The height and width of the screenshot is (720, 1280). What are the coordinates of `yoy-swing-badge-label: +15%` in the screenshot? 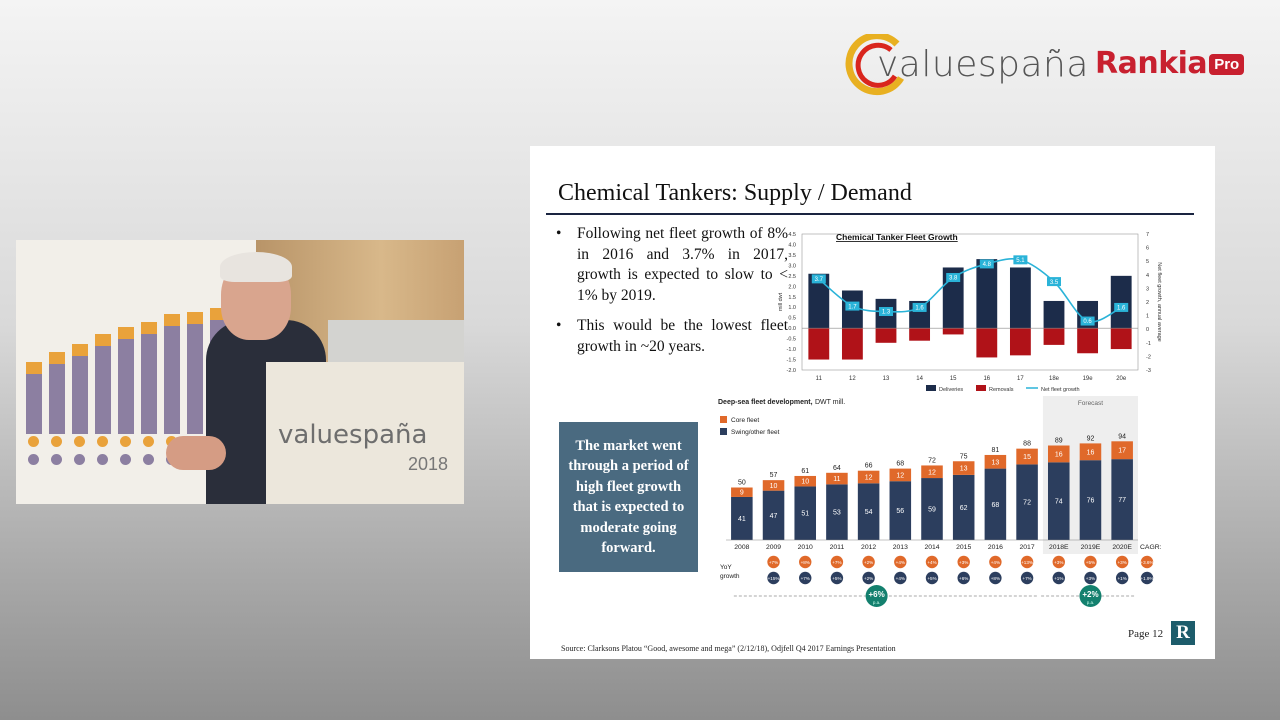 It's located at (774, 578).